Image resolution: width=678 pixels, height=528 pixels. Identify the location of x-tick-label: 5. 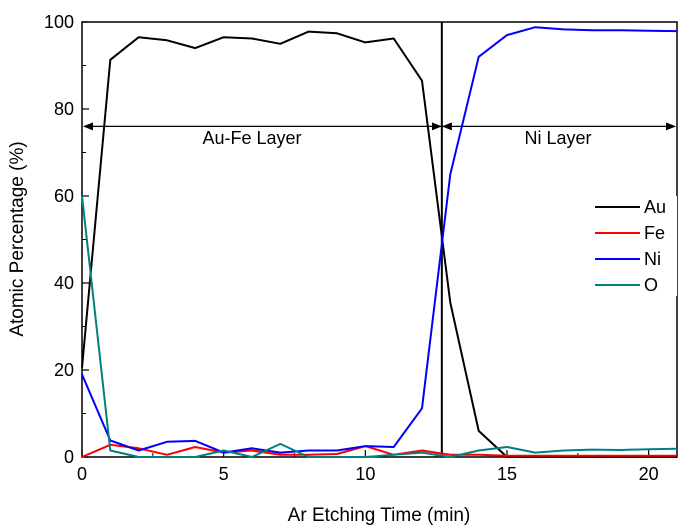
(224, 474).